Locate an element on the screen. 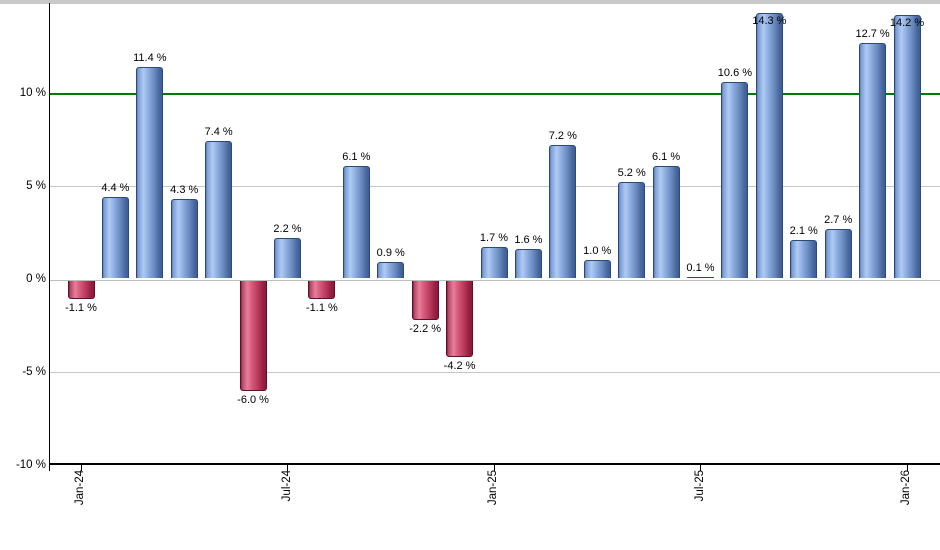 The image size is (940, 550). bar-value-label: 2.2 % is located at coordinates (287, 229).